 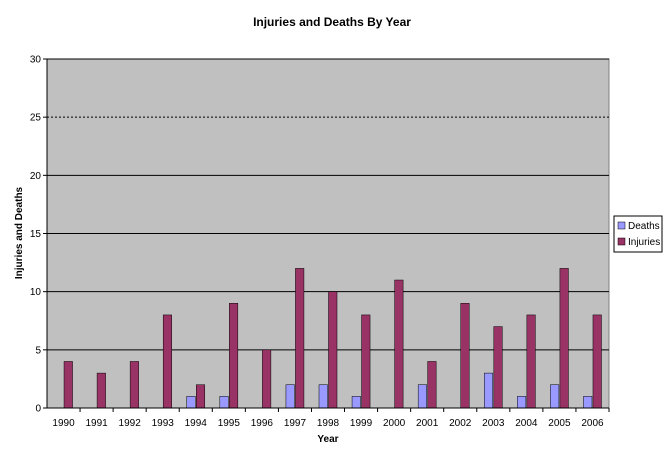 What do you see at coordinates (234, 356) in the screenshot?
I see `bar-injuries-1995` at bounding box center [234, 356].